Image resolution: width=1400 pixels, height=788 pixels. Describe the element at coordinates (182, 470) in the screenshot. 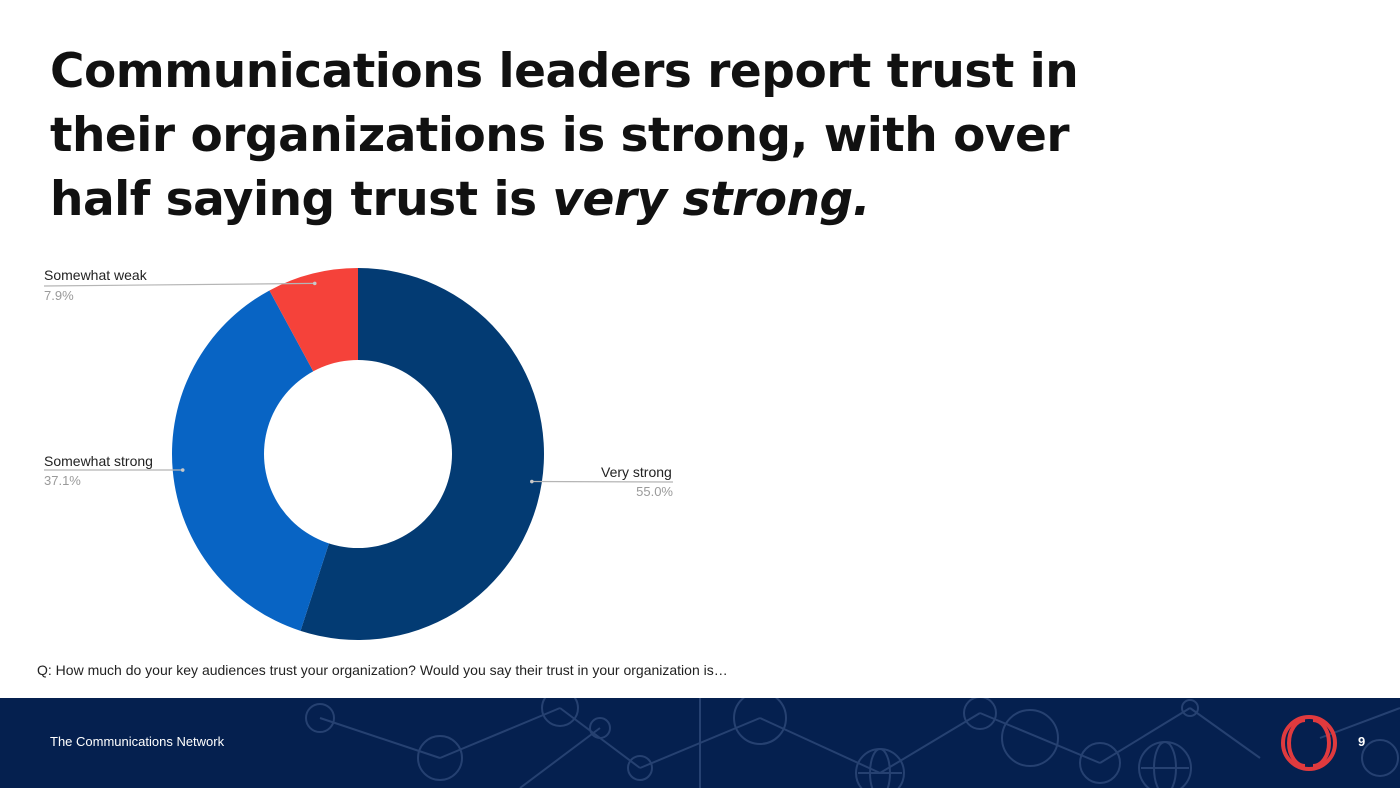

I see `leader-dot-somewhat-strong` at that location.